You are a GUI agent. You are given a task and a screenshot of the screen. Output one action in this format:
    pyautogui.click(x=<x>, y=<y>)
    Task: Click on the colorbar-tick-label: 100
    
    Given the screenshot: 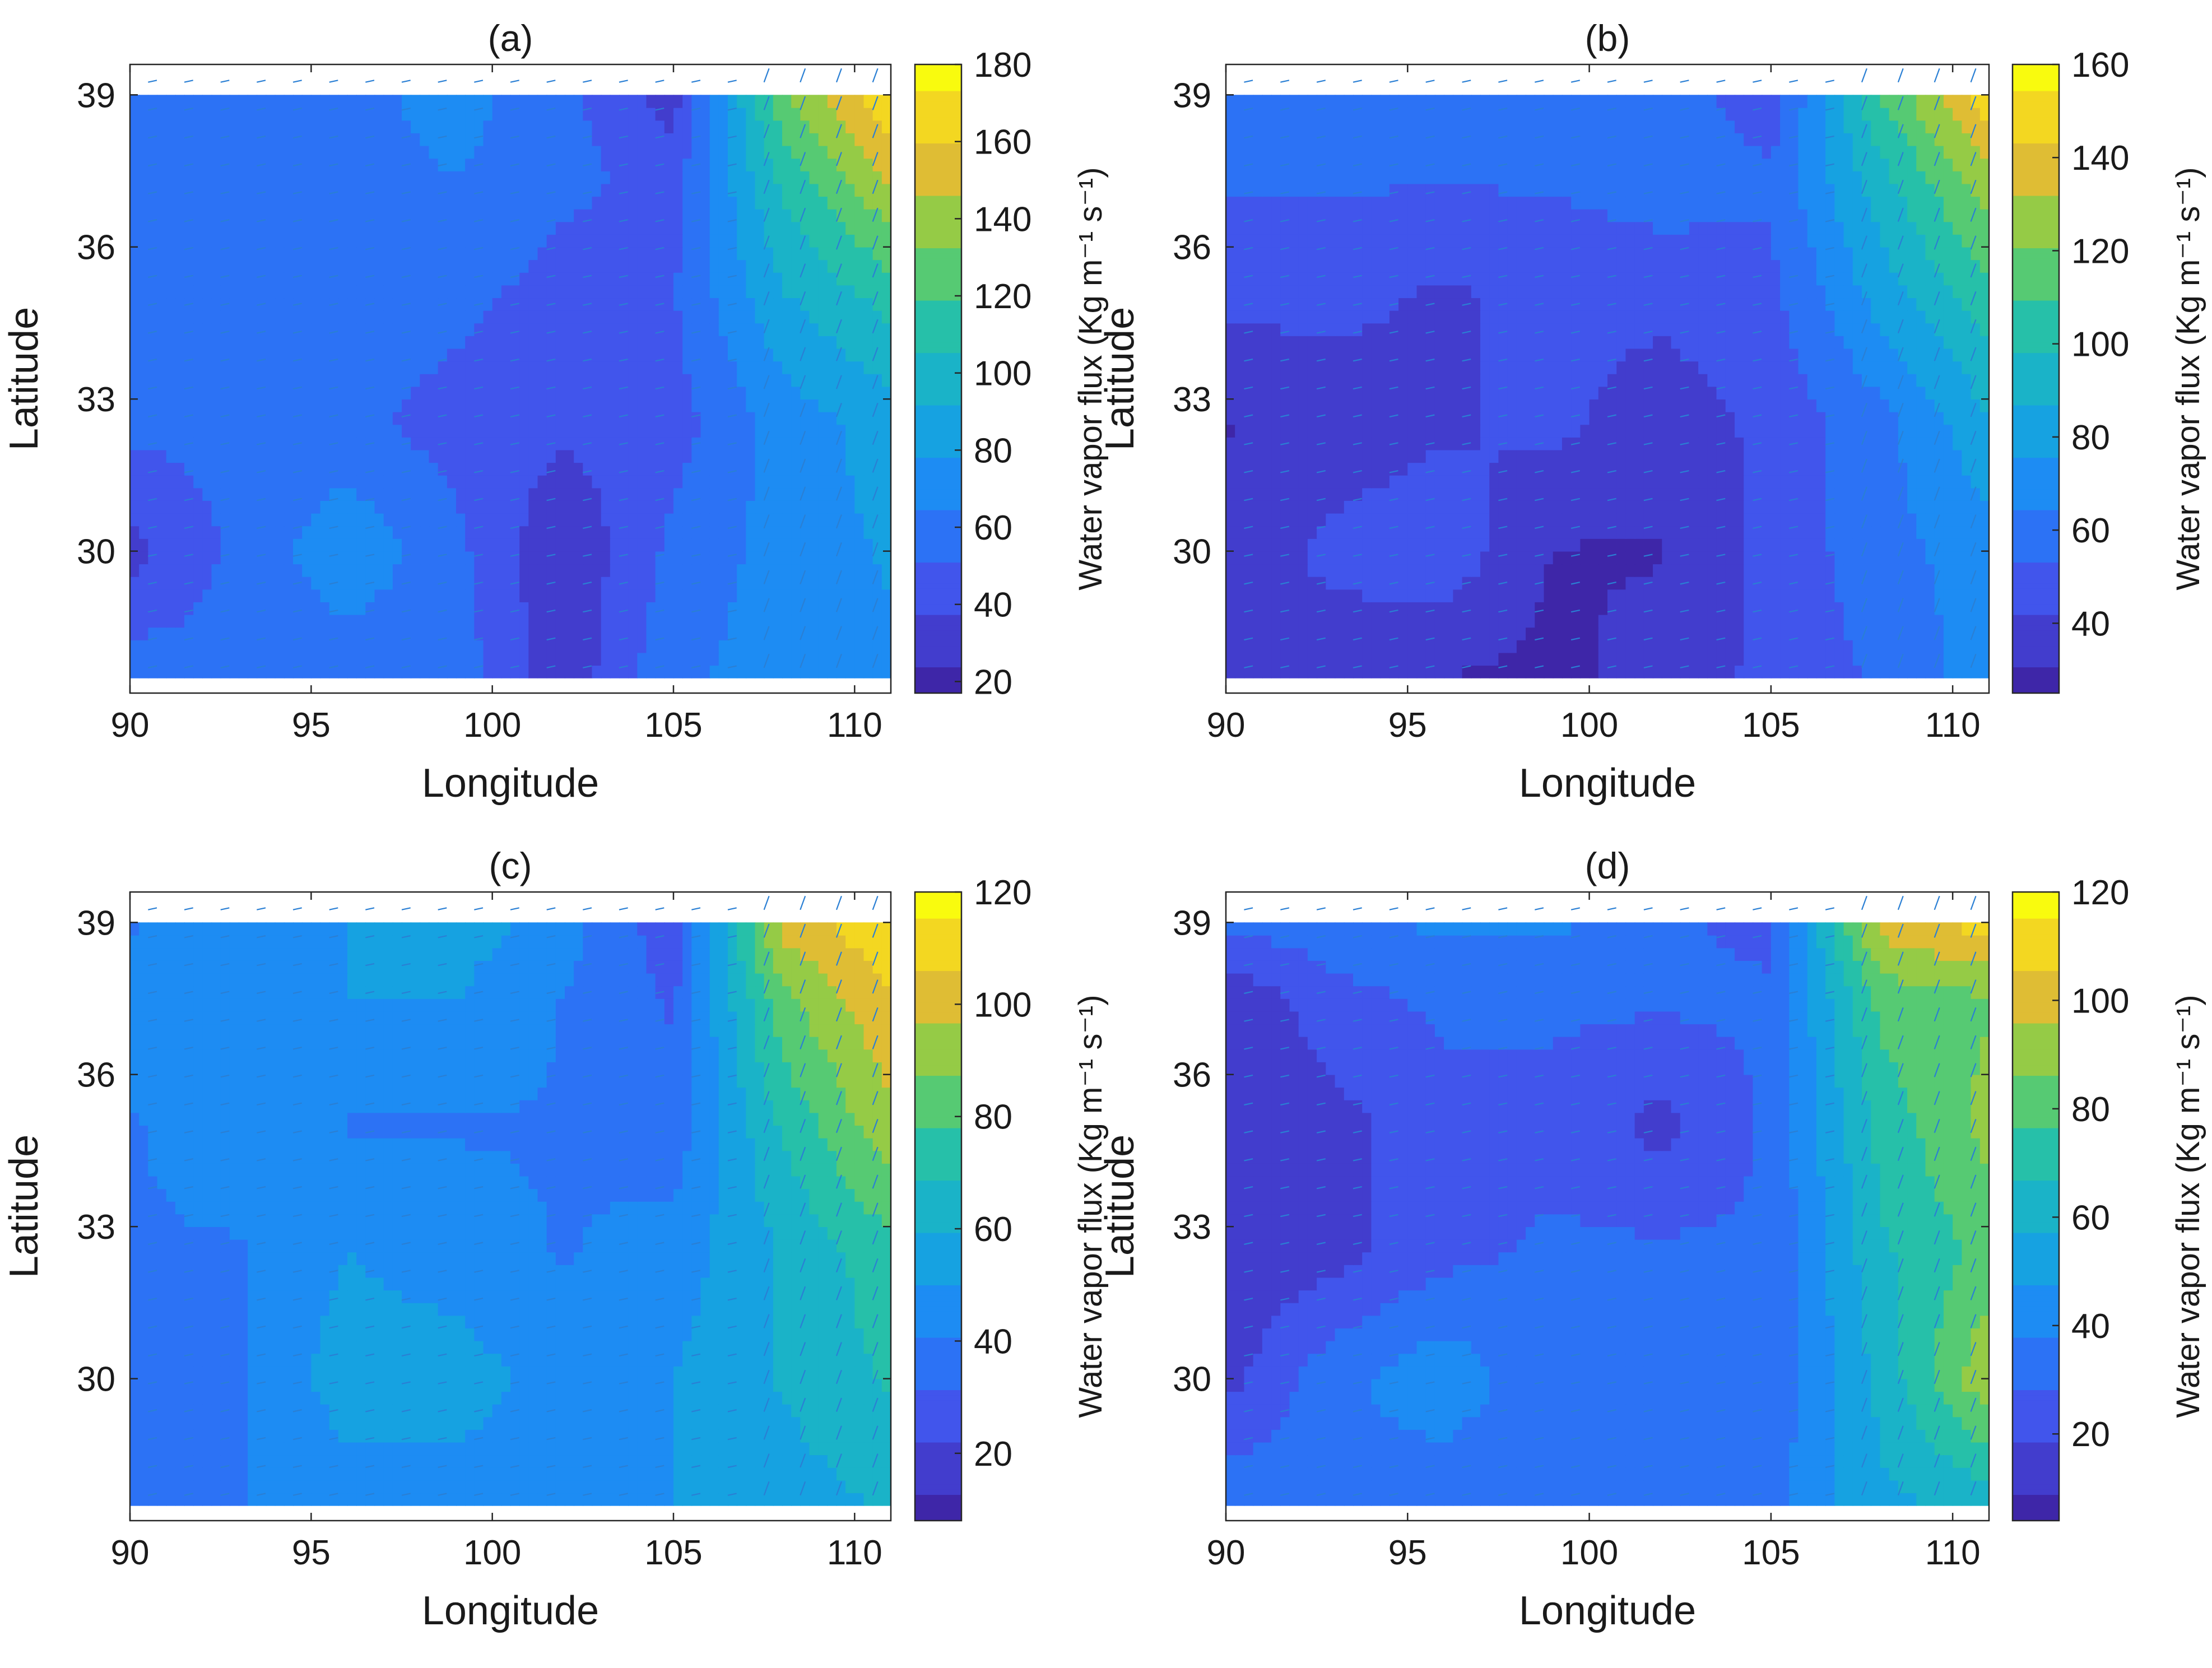 What is the action you would take?
    pyautogui.click(x=1002, y=374)
    